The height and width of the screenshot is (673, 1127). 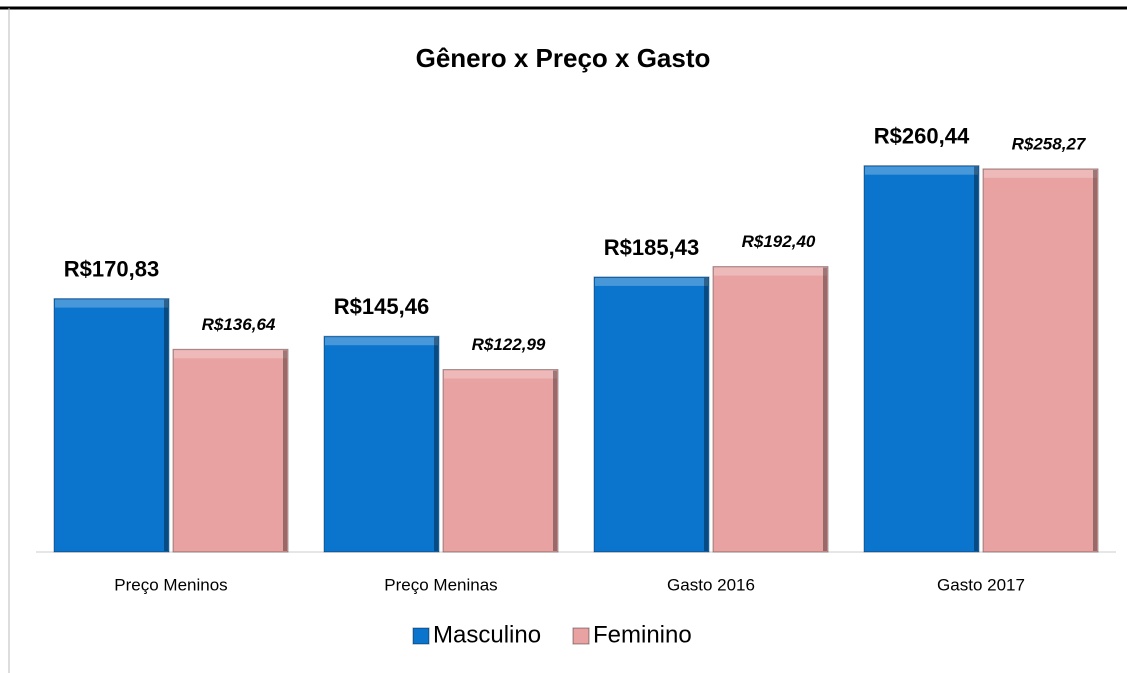 I want to click on chart-title: Gênero x Preço x Gasto, so click(x=563, y=58).